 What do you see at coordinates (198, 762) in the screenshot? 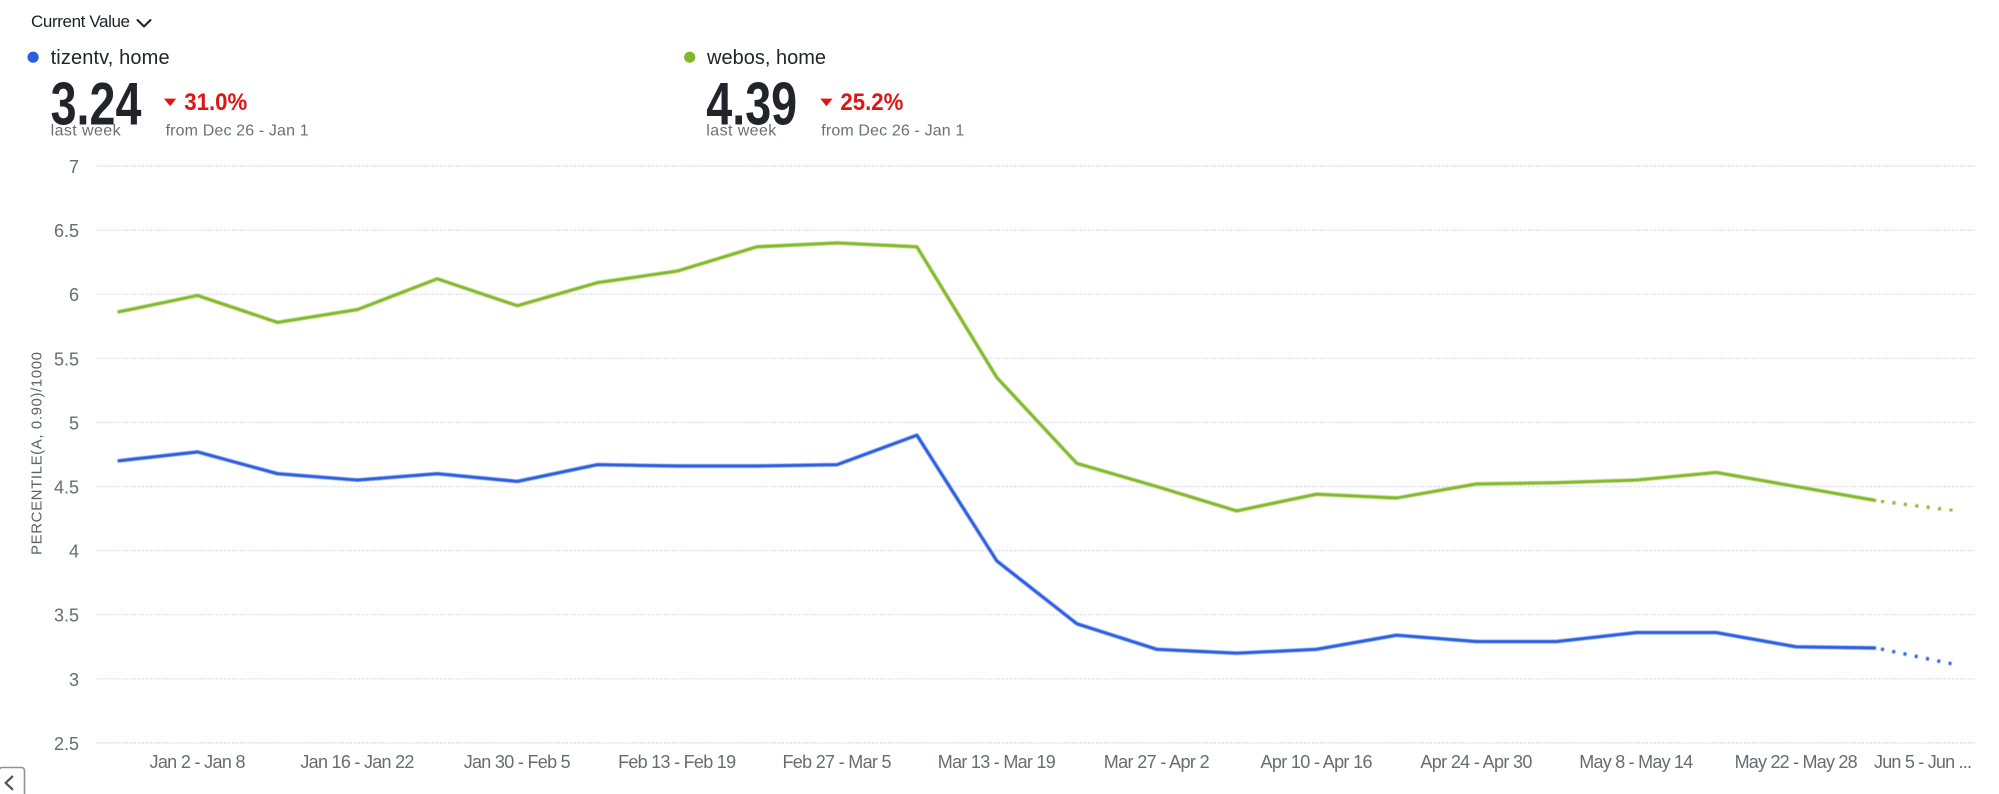
I see `svg-text: Jan 2 - Jan 8` at bounding box center [198, 762].